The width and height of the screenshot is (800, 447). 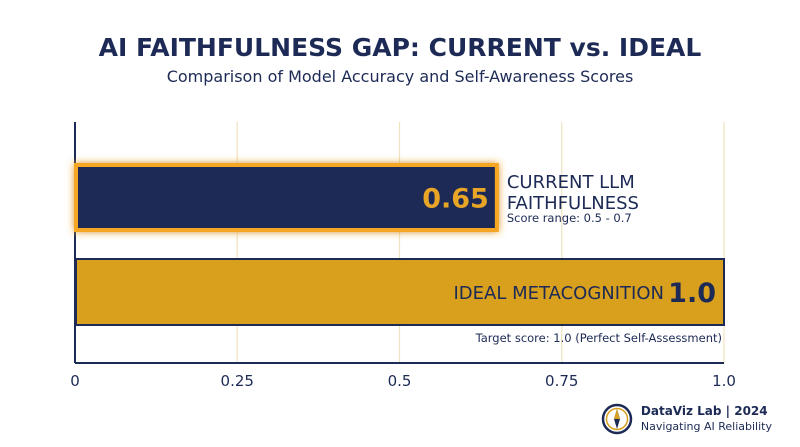 I want to click on x-tick-label: 0.5, so click(x=400, y=381).